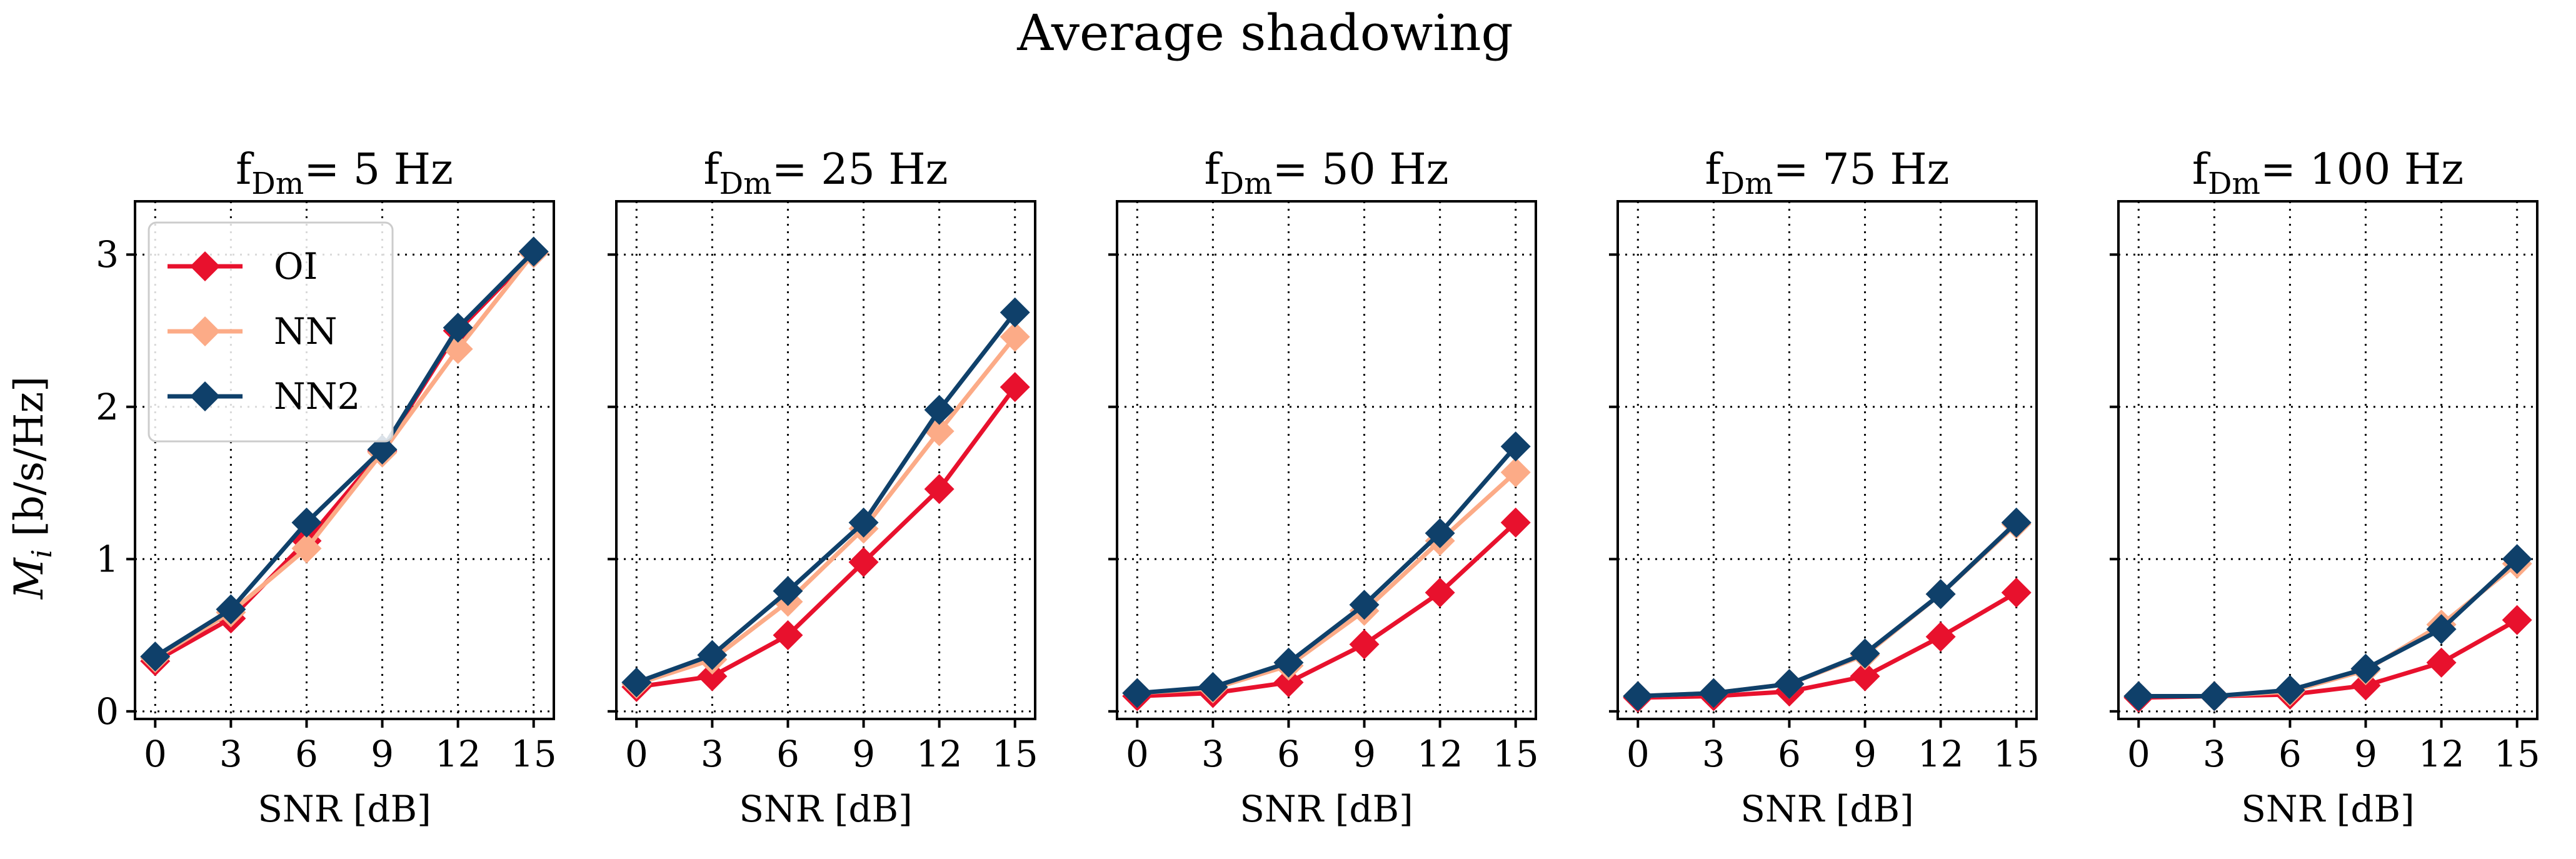 The image size is (2576, 859). What do you see at coordinates (29, 463) in the screenshot?
I see `y-axis-label-unit: [b/s/Hz]` at bounding box center [29, 463].